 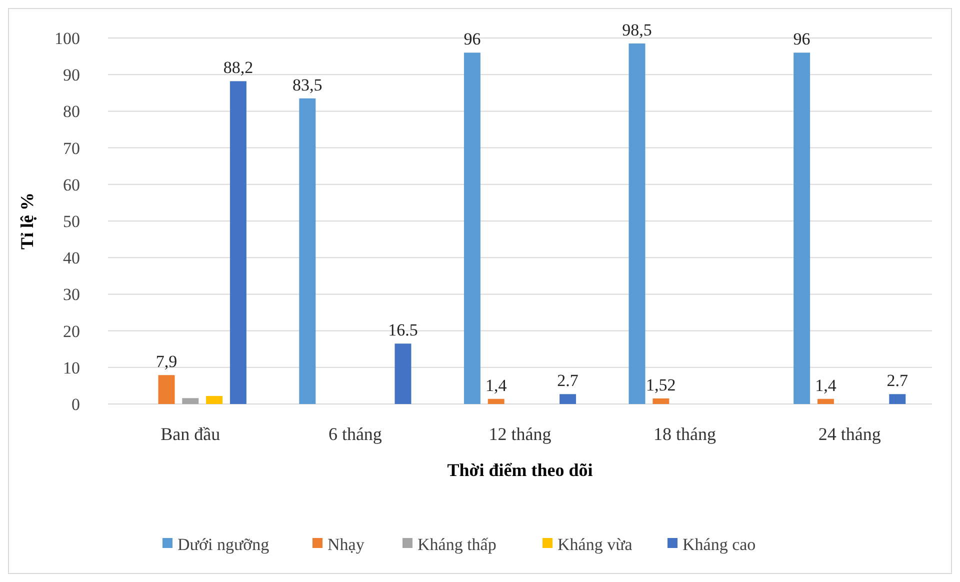 I want to click on y-tick-label: 10, so click(x=71, y=368).